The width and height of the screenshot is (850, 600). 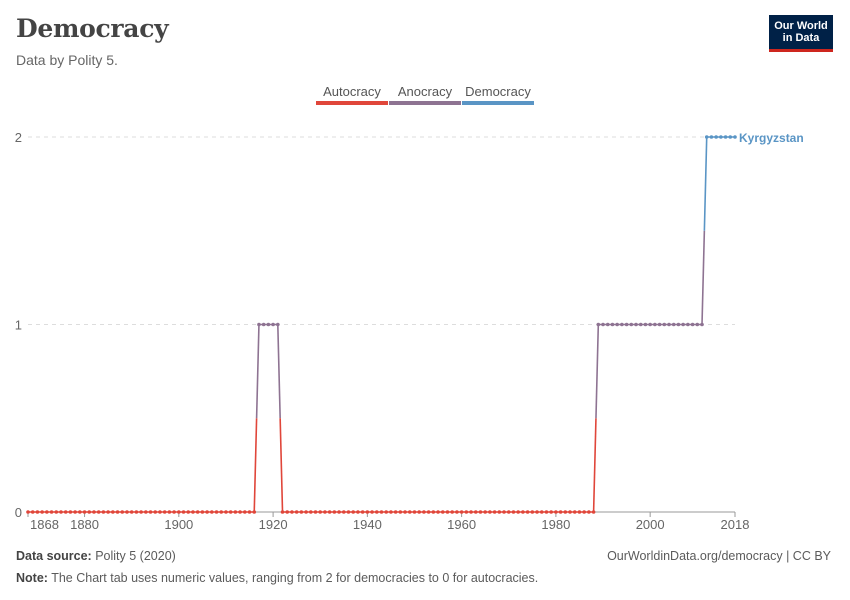 I want to click on y-tick-label: 1, so click(x=18, y=325).